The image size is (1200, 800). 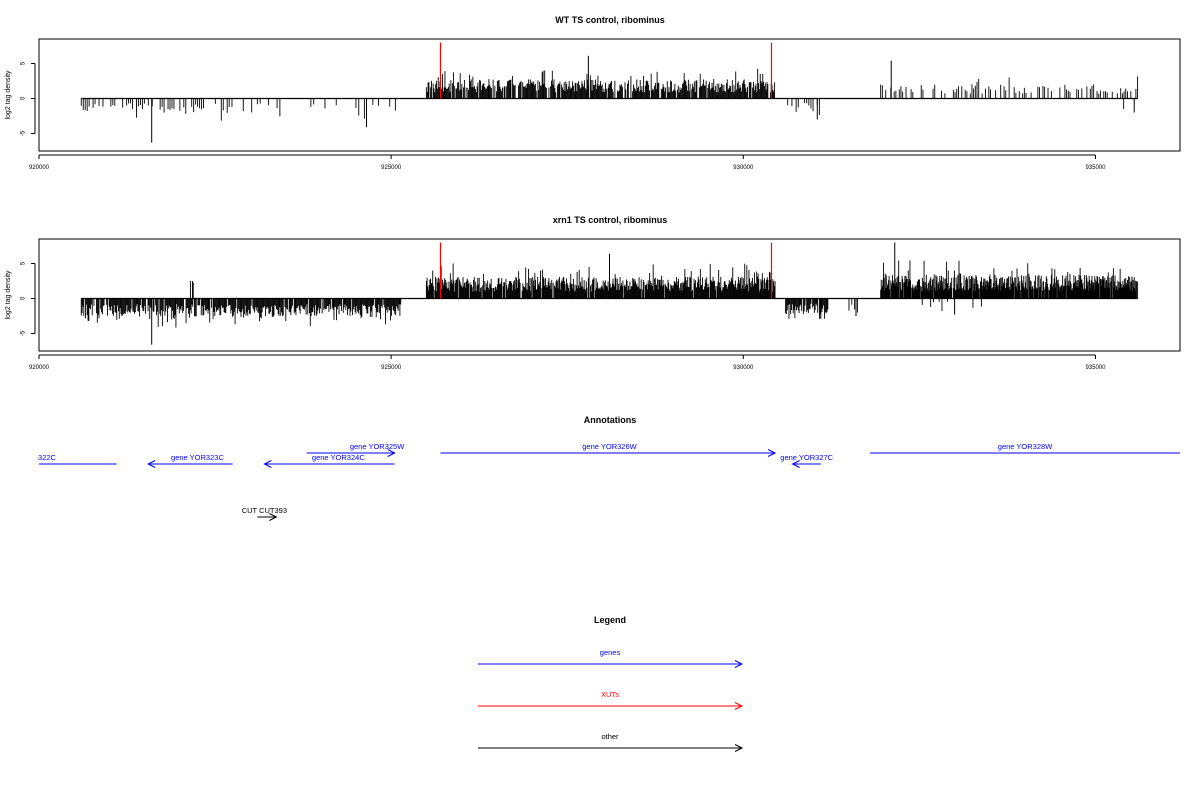 I want to click on annotation-label: gene YOR323C, so click(x=197, y=457).